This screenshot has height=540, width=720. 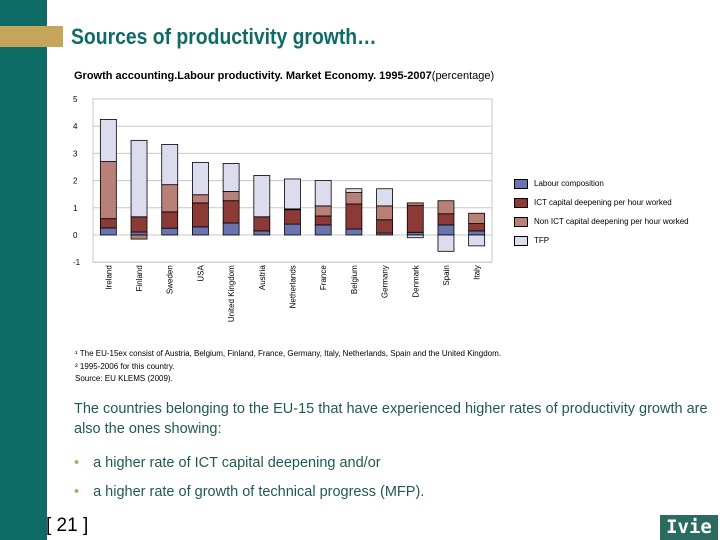 What do you see at coordinates (108, 277) in the screenshot?
I see `x-tick-label: Ireland` at bounding box center [108, 277].